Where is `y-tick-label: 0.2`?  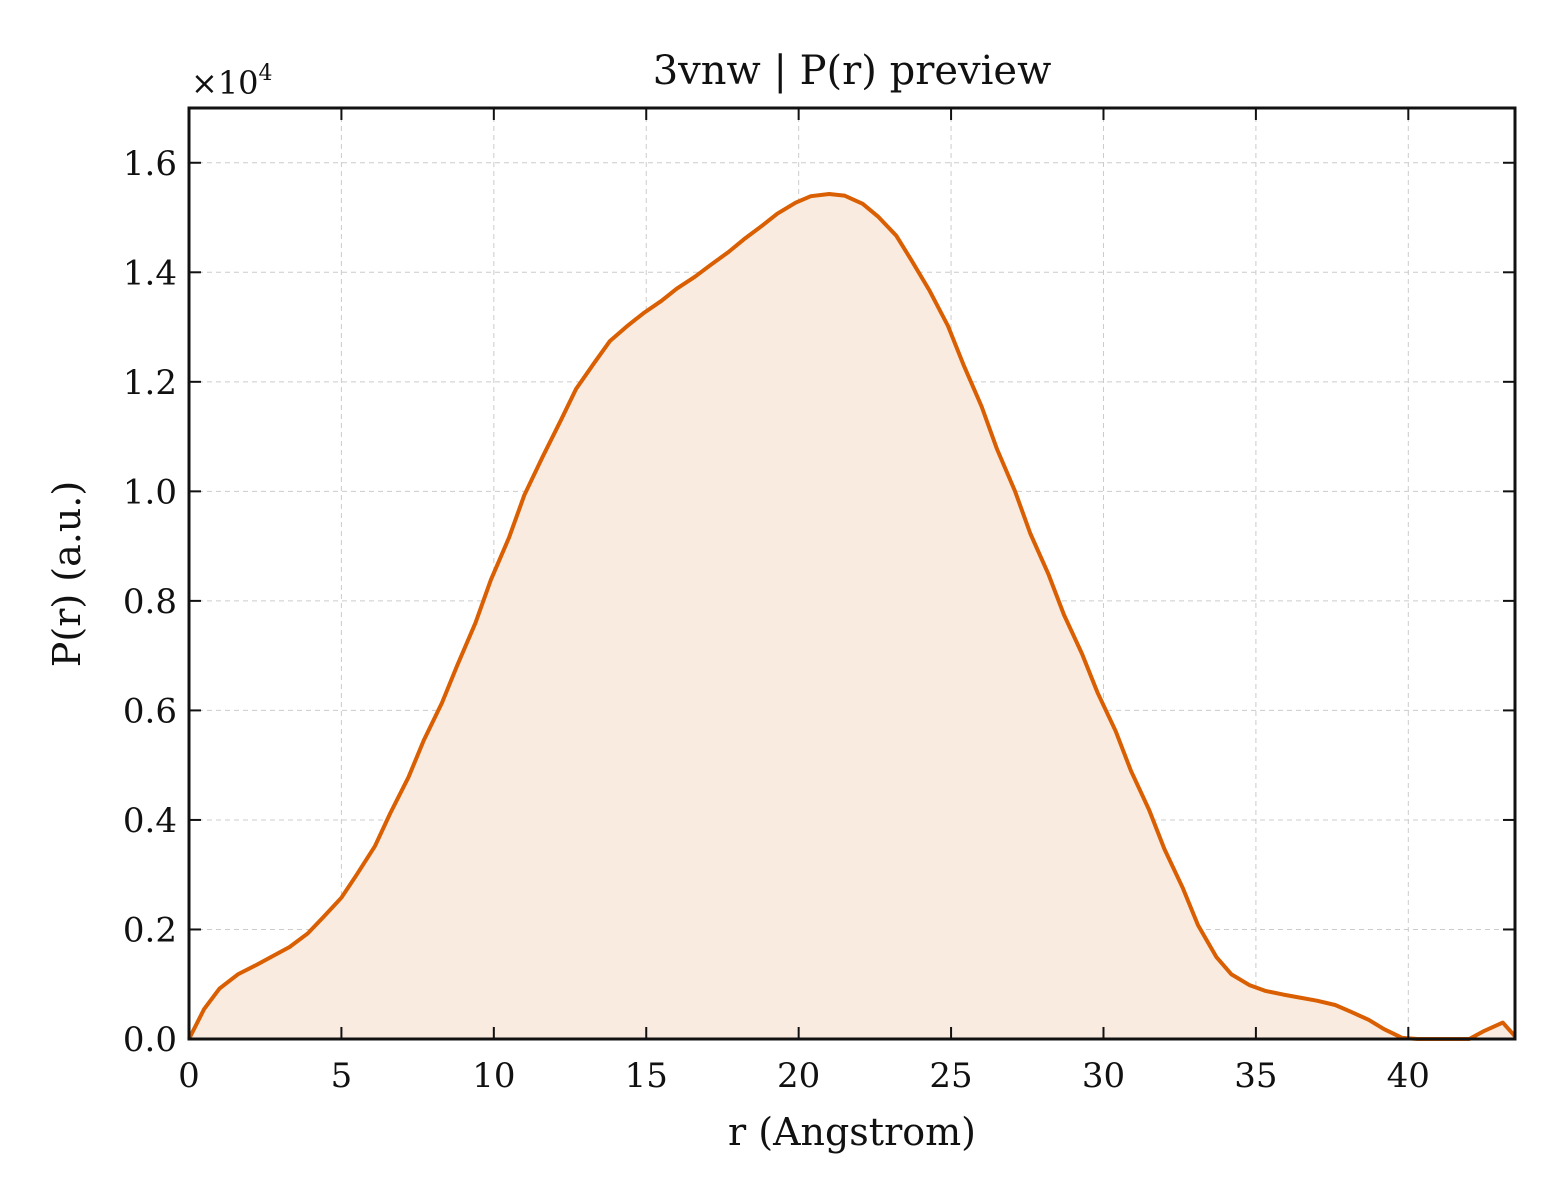 y-tick-label: 0.2 is located at coordinates (150, 930).